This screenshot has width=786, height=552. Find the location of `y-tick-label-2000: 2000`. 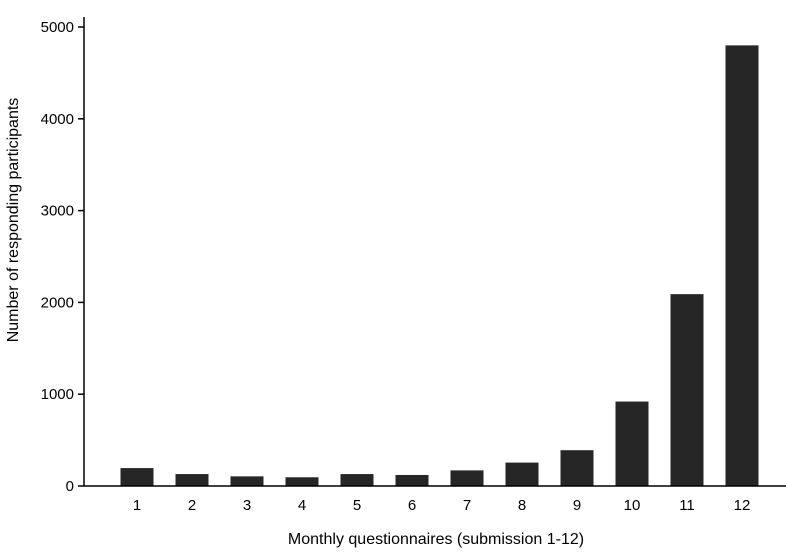

y-tick-label-2000: 2000 is located at coordinates (57, 302).